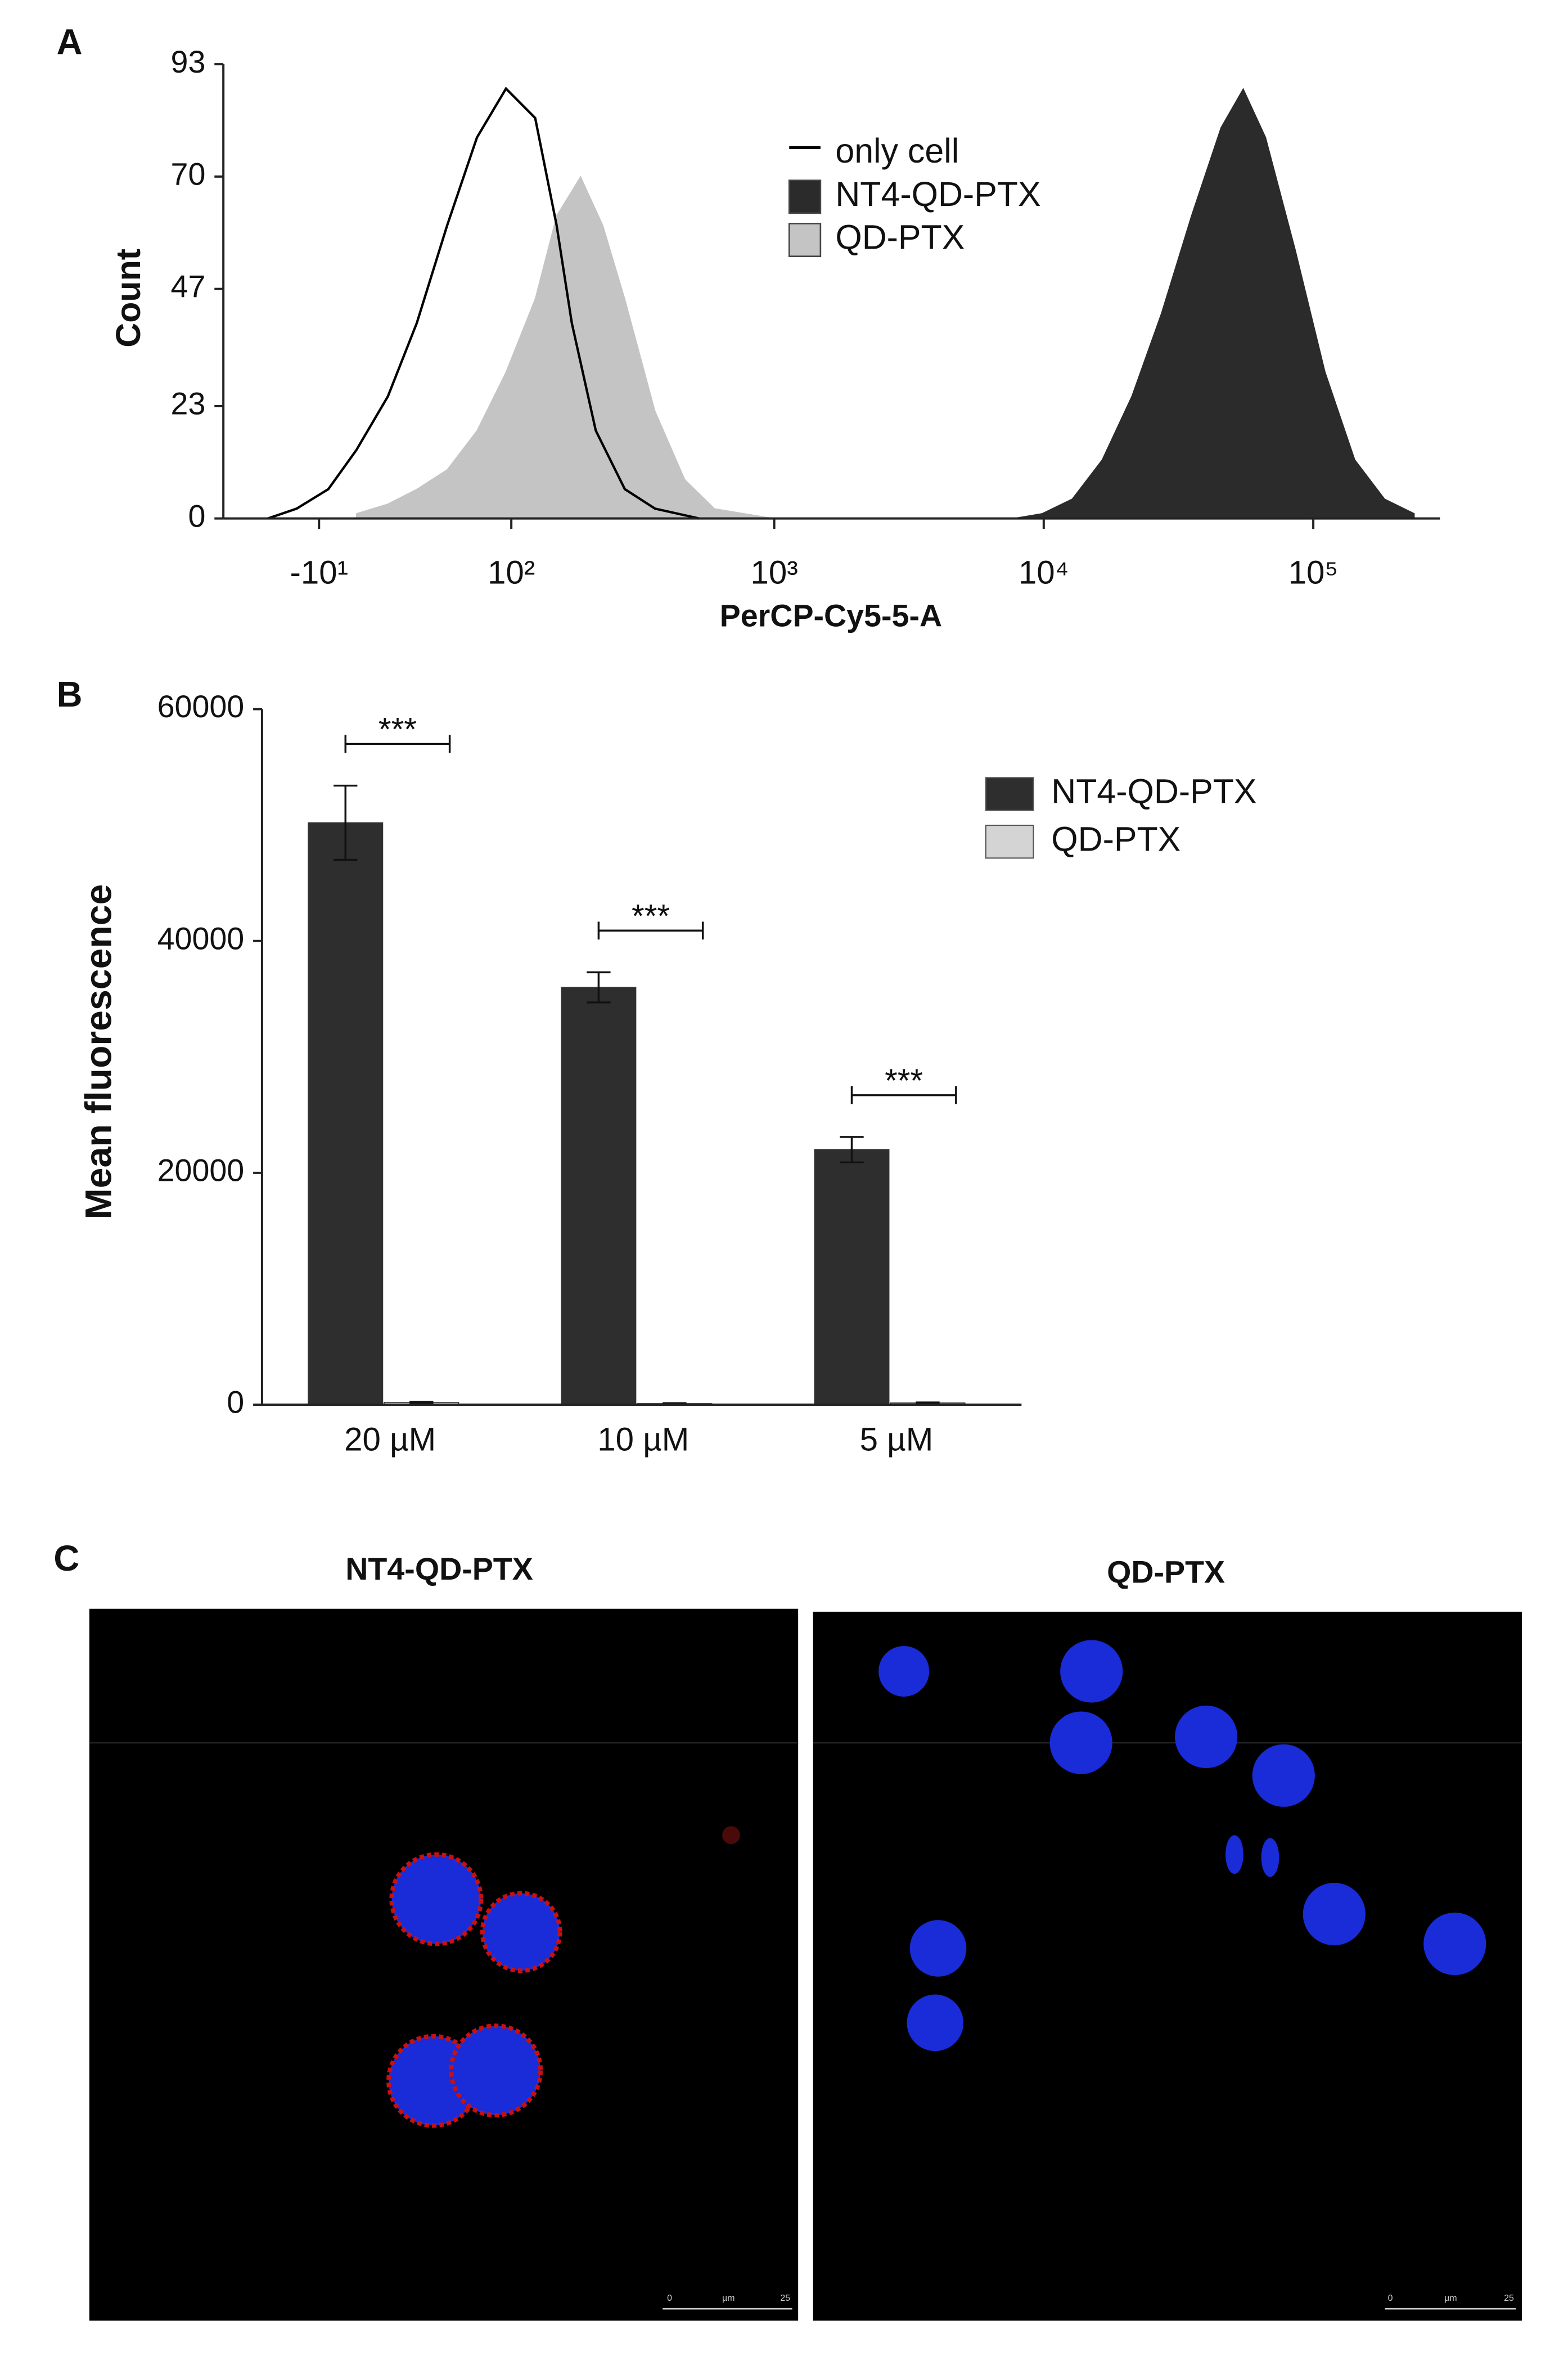 The height and width of the screenshot is (2370, 1568). What do you see at coordinates (1166, 1572) in the screenshot?
I see `image-title: QD-PTX` at bounding box center [1166, 1572].